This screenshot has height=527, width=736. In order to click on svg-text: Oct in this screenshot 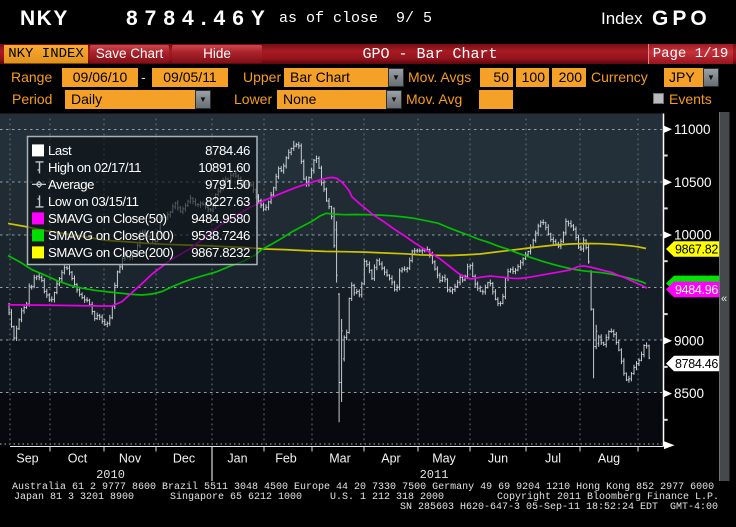, I will do `click(78, 459)`.